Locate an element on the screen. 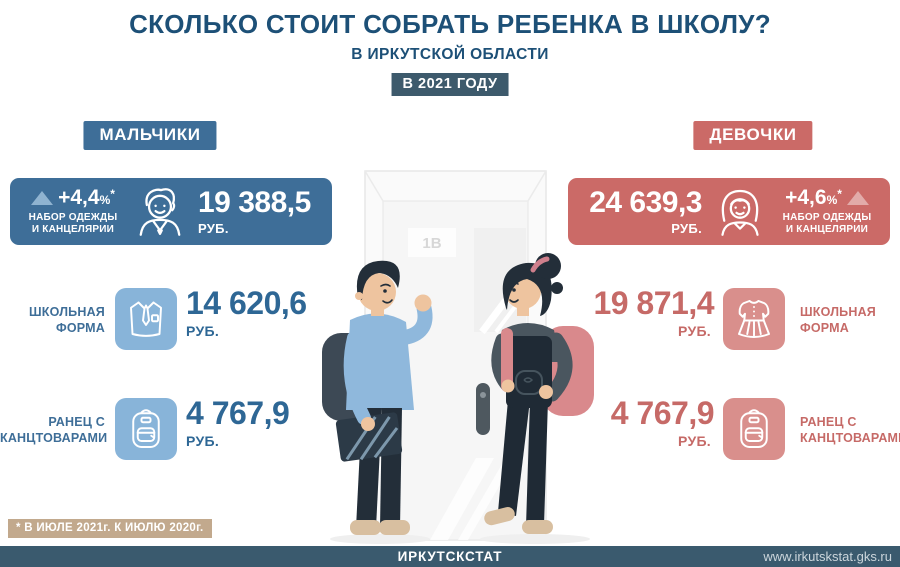 The height and width of the screenshot is (567, 900). girls-change-block: +4,6%* НАБОР ОДЕЖДЫ И КАНЦЕЛЯРИИ is located at coordinates (827, 210).